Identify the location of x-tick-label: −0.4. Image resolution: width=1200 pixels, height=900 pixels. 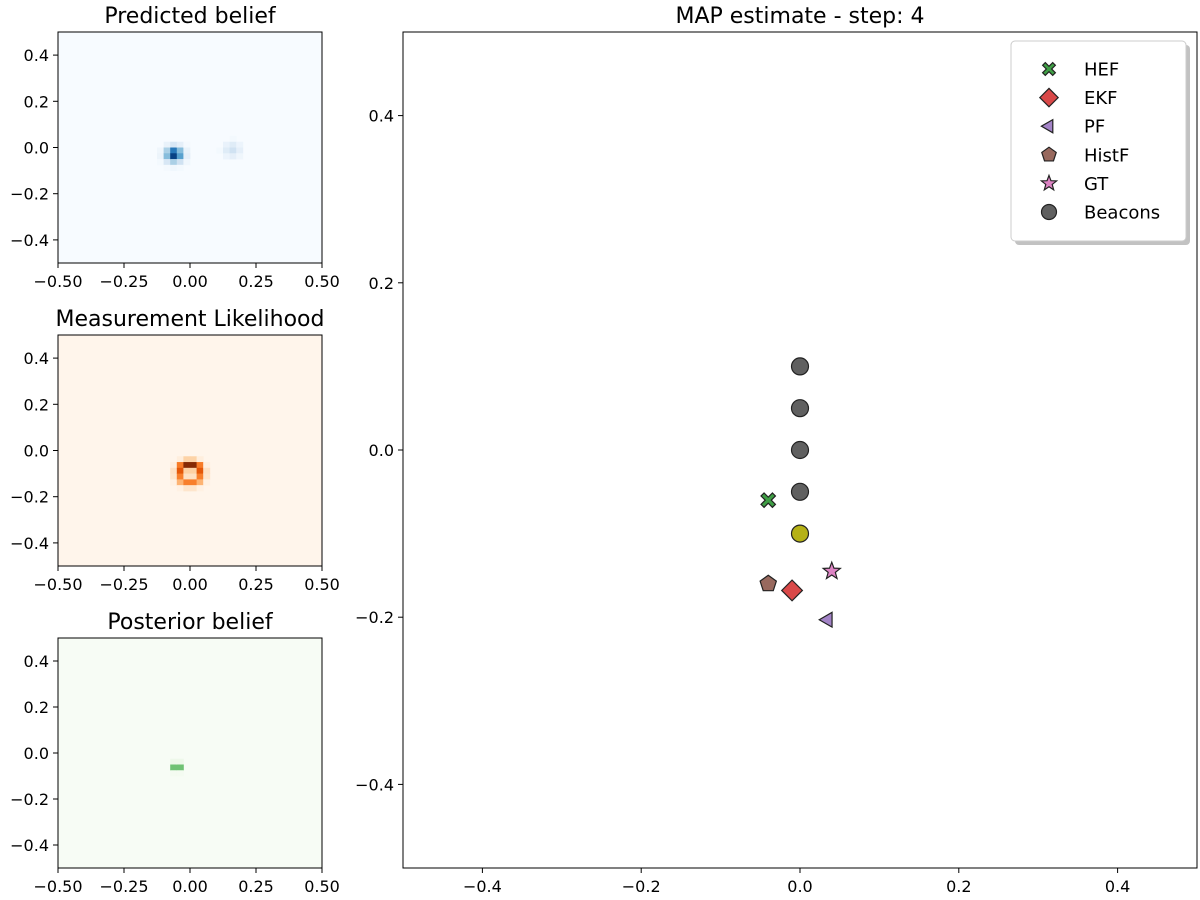
(482, 886).